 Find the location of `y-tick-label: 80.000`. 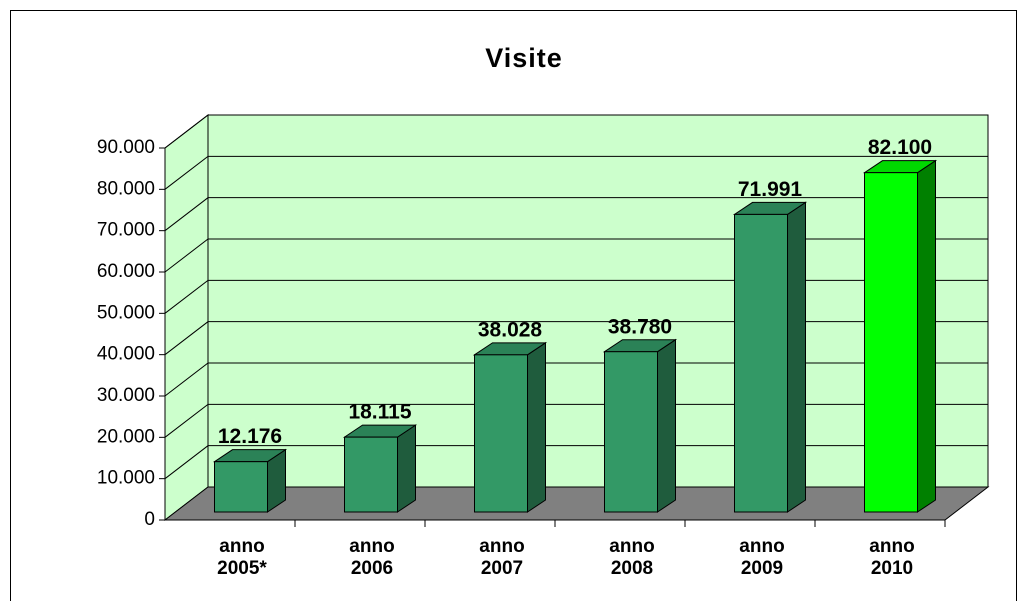

y-tick-label: 80.000 is located at coordinates (126, 188).